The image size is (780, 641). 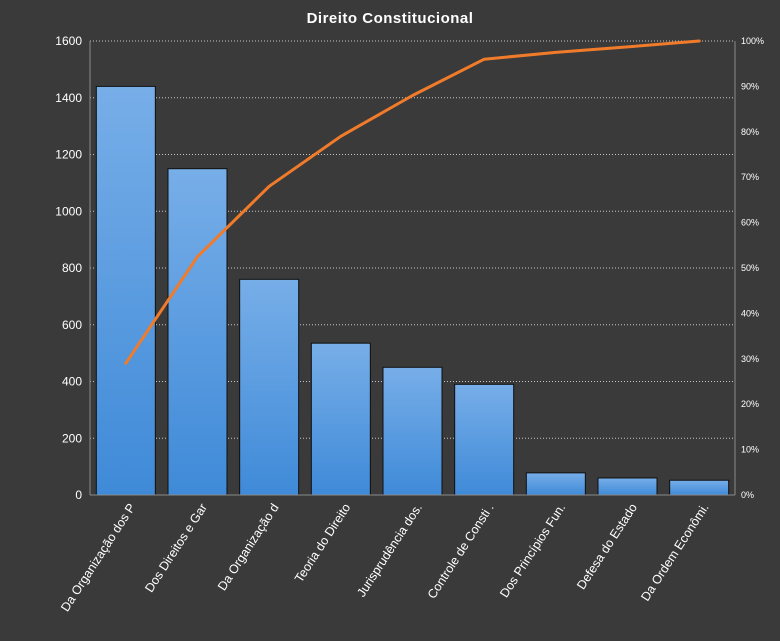 I want to click on y-tick-label: 800, so click(x=72, y=268).